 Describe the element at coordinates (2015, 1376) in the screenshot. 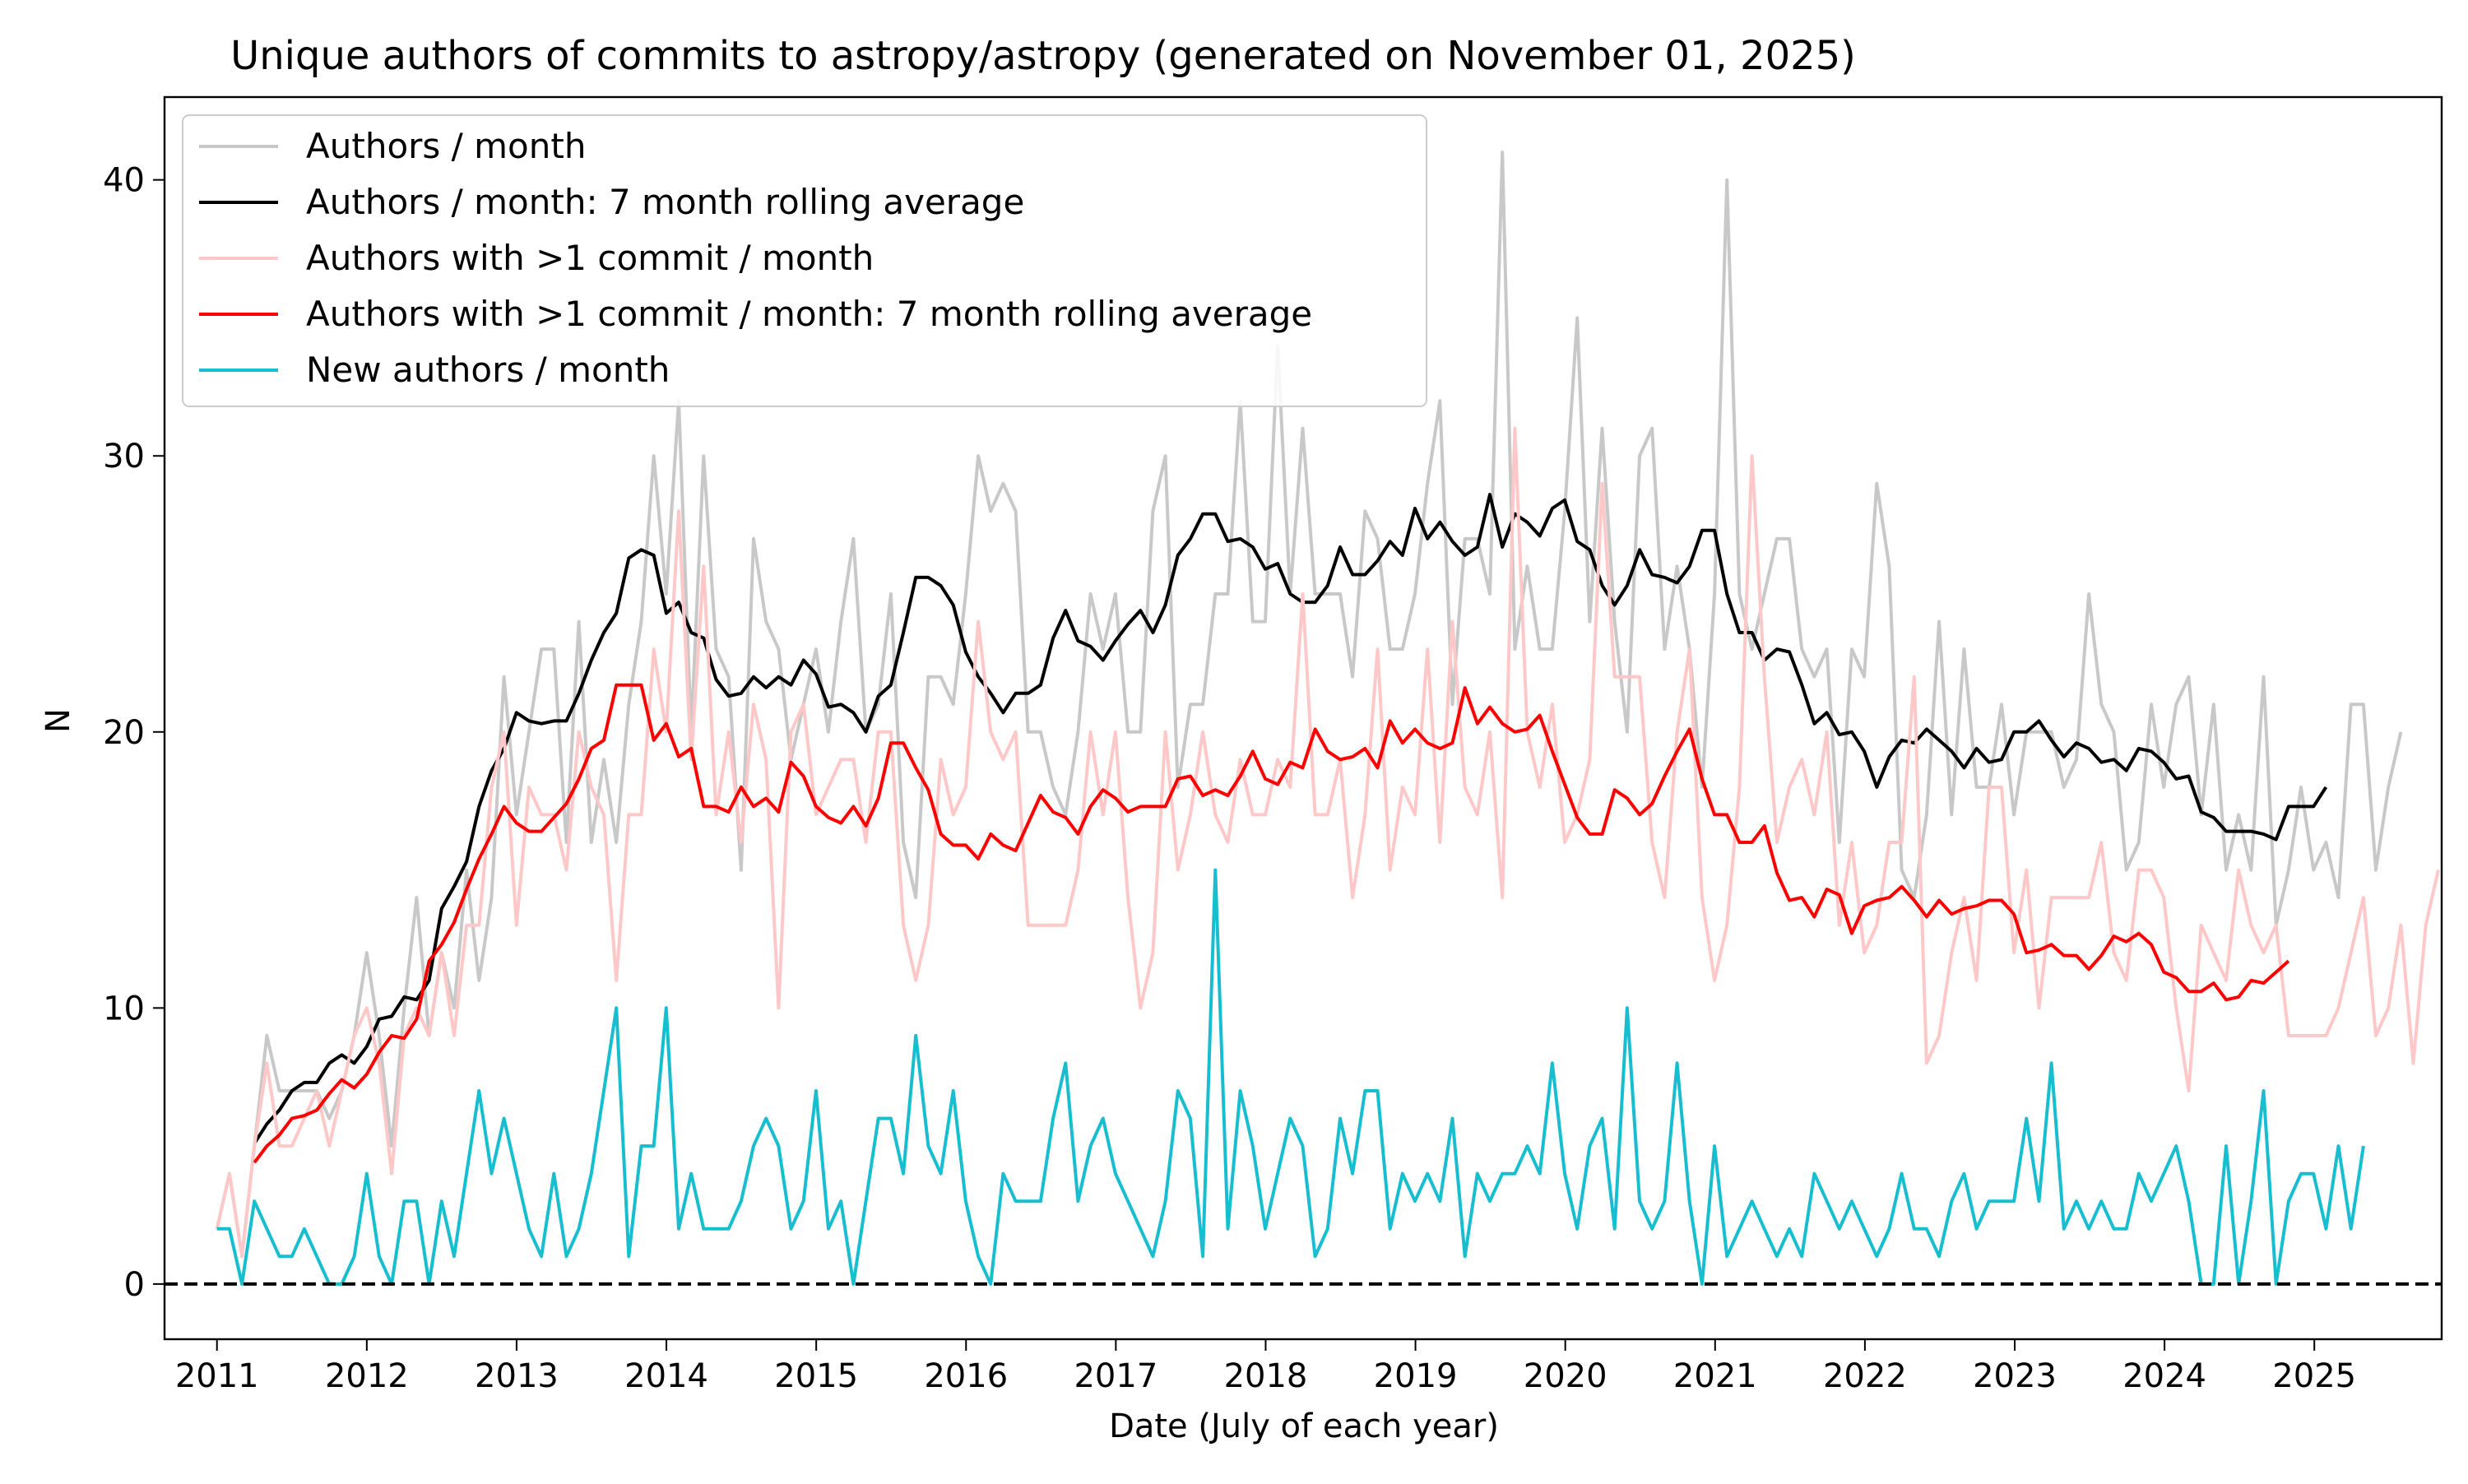

I see `x-tick-label: 2023` at that location.